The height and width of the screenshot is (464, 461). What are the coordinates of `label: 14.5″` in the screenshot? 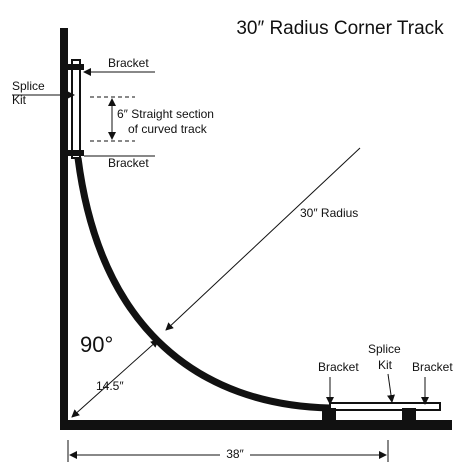 It's located at (110, 386).